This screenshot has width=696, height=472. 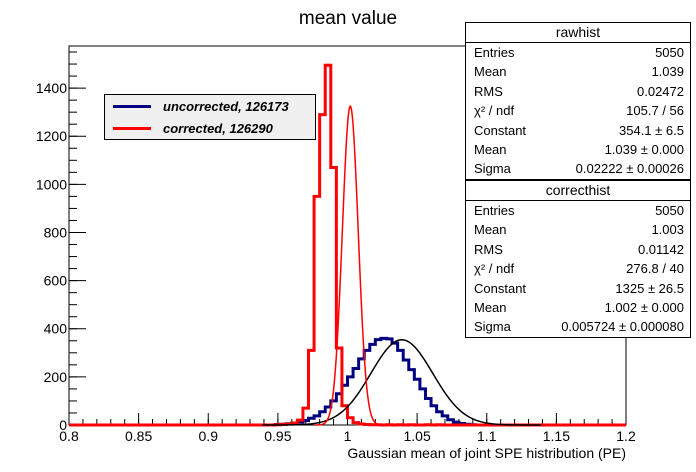 What do you see at coordinates (209, 436) in the screenshot?
I see `x-tick-label: 0.9` at bounding box center [209, 436].